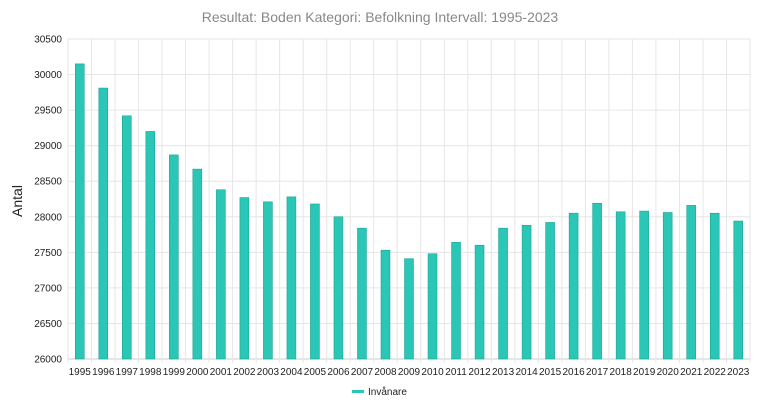 The image size is (757, 405). What do you see at coordinates (48, 146) in the screenshot?
I see `y-tick-label: 29000` at bounding box center [48, 146].